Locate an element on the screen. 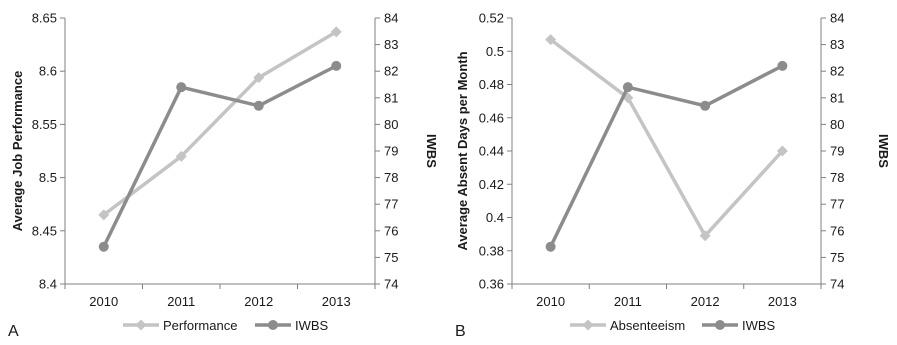 Image resolution: width=897 pixels, height=345 pixels. left-tick-label: 0.52 is located at coordinates (491, 18).